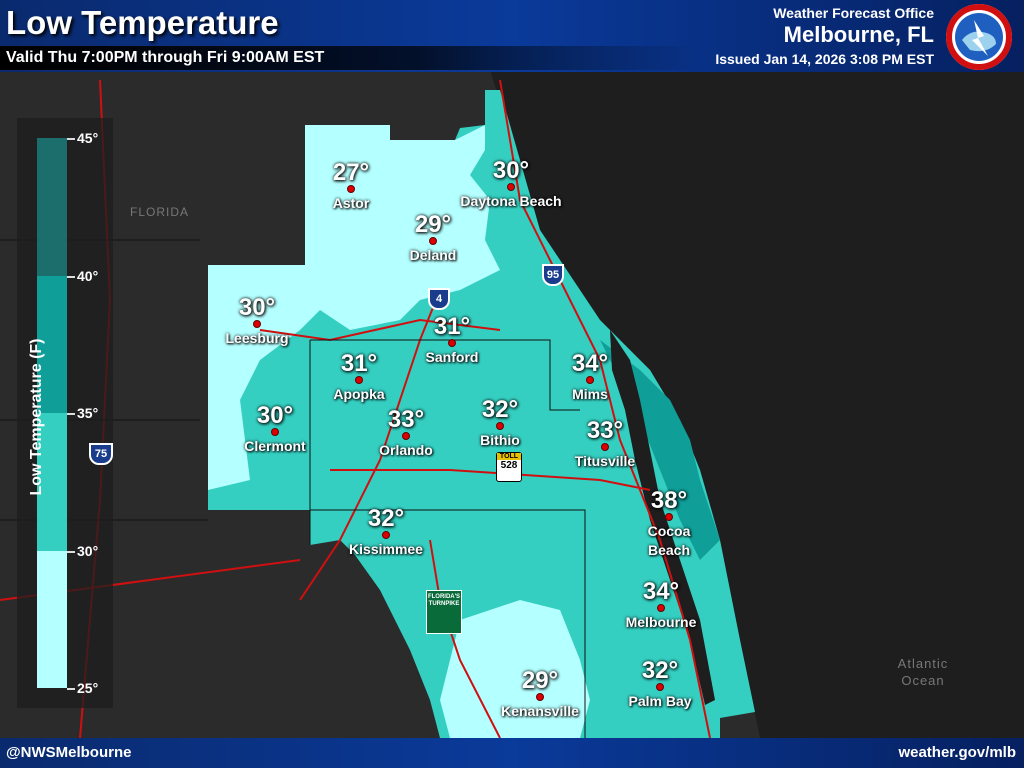 This screenshot has height=768, width=1024. What do you see at coordinates (351, 203) in the screenshot?
I see `city-name: Astor` at bounding box center [351, 203].